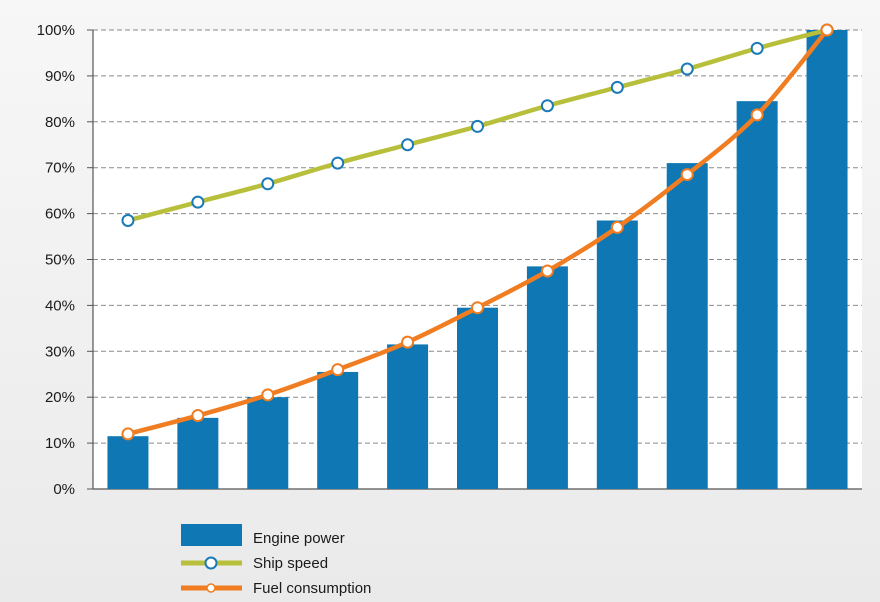 This screenshot has height=602, width=880. I want to click on legend-label-engine-power: Engine power, so click(299, 538).